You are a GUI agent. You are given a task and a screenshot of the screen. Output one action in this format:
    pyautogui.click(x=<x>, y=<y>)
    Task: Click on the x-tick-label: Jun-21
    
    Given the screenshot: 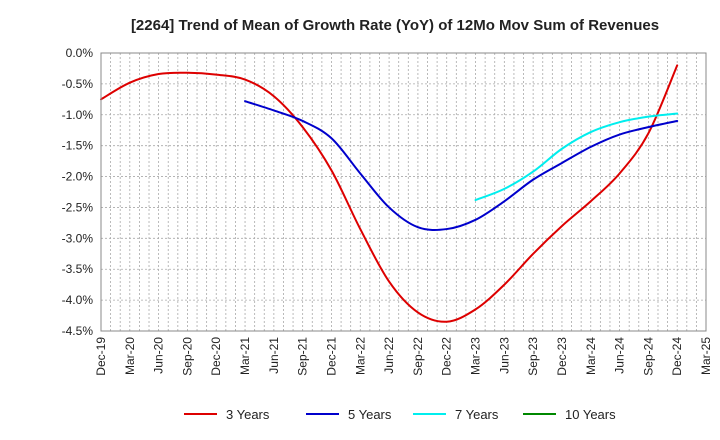 What is the action you would take?
    pyautogui.click(x=274, y=355)
    